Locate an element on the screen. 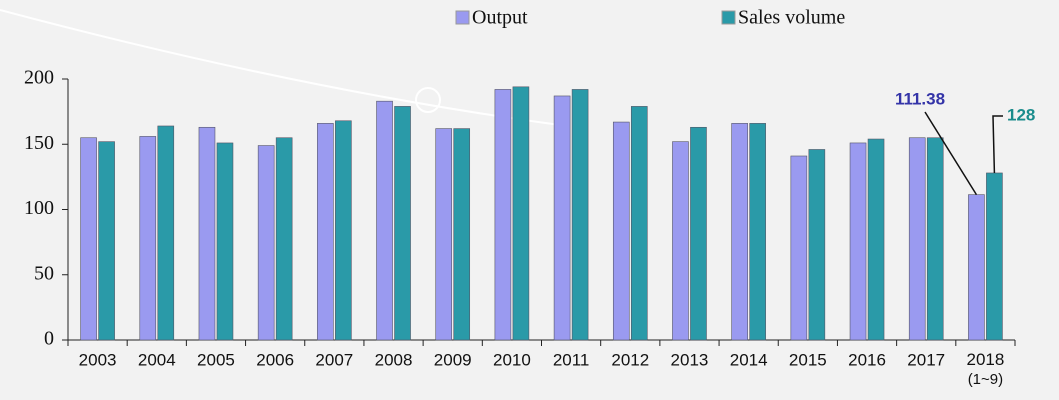 Image resolution: width=1059 pixels, height=400 pixels. x-tick-label: 2005 is located at coordinates (216, 359).